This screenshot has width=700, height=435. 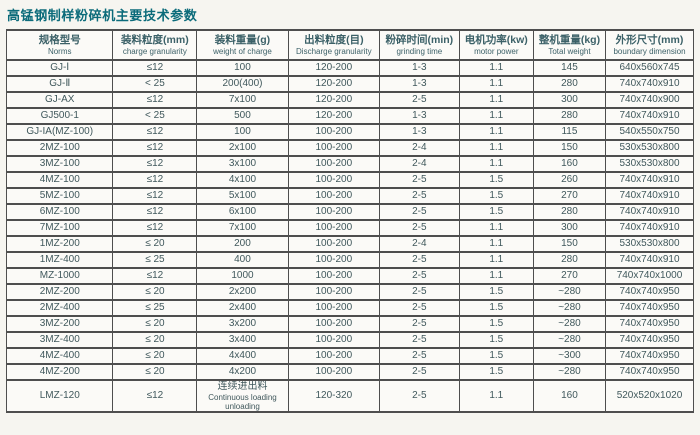 What do you see at coordinates (649, 339) in the screenshot?
I see `cell-text: 740x740x950` at bounding box center [649, 339].